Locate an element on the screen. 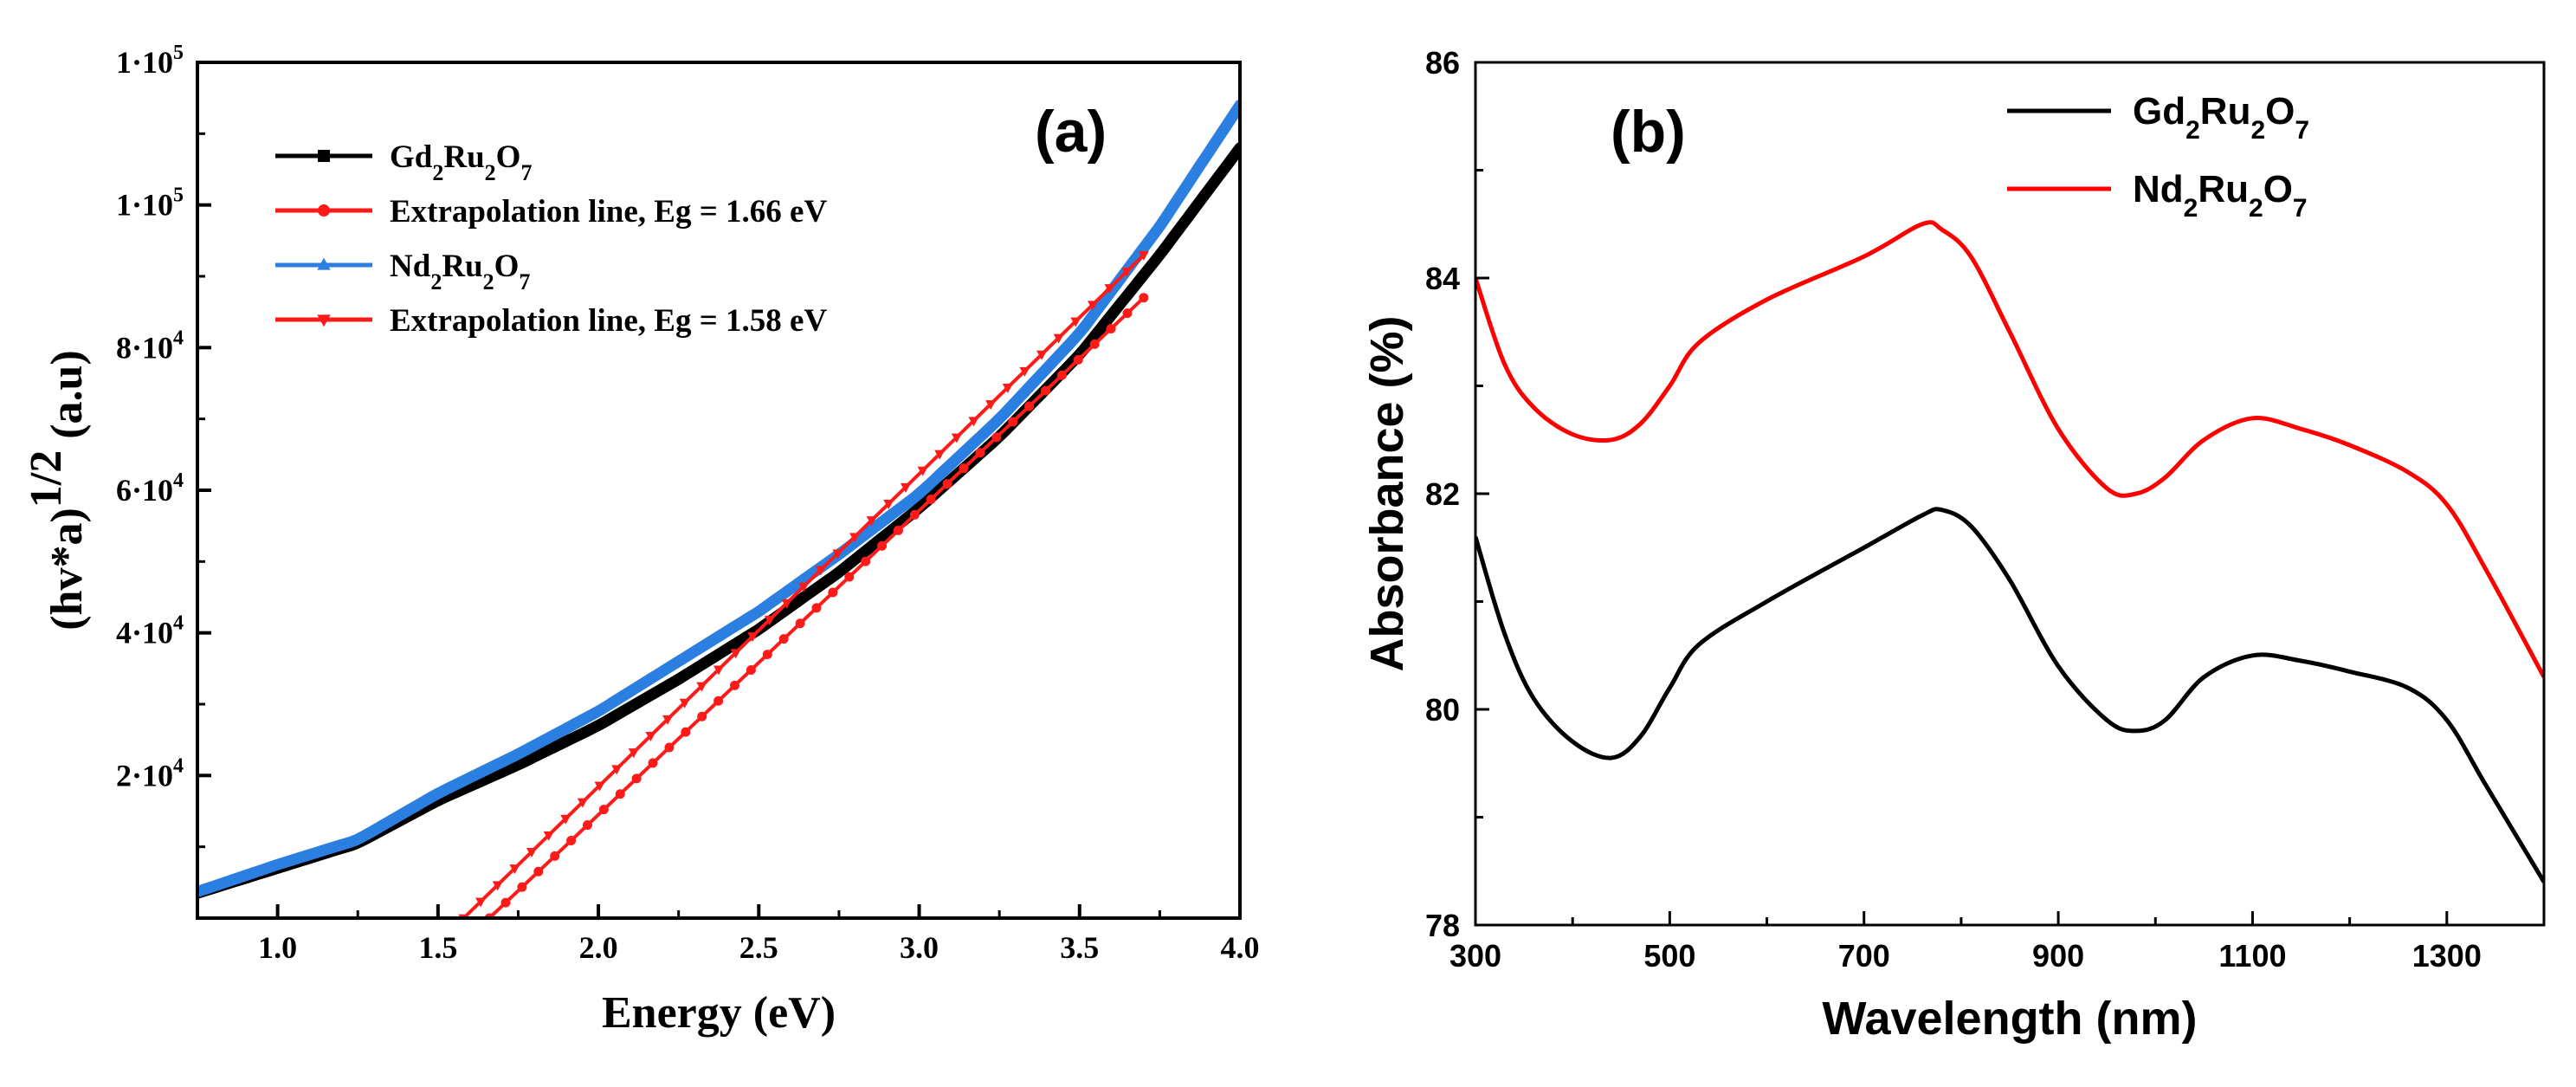 Image resolution: width=2576 pixels, height=1087 pixels. y-tick-label: 6·10⁴ is located at coordinates (150, 488).